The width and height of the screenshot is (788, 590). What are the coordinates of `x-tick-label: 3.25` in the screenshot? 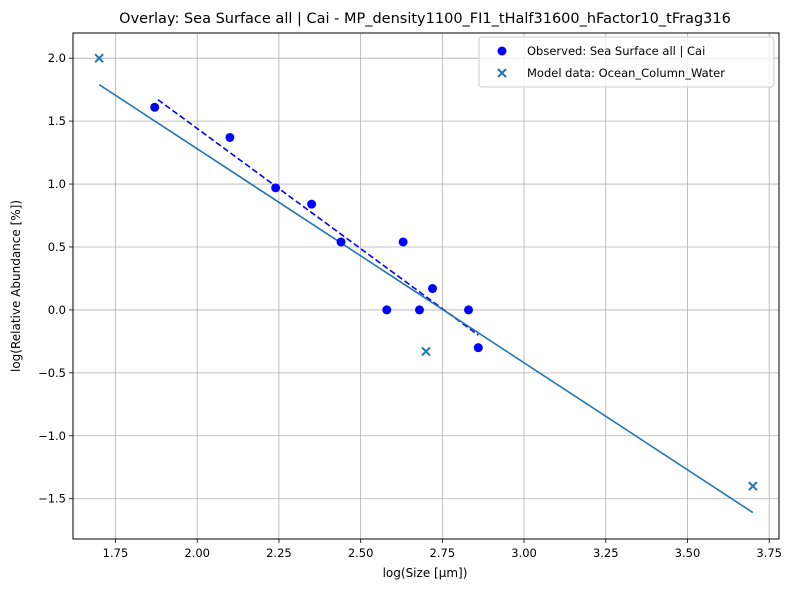 It's located at (606, 553).